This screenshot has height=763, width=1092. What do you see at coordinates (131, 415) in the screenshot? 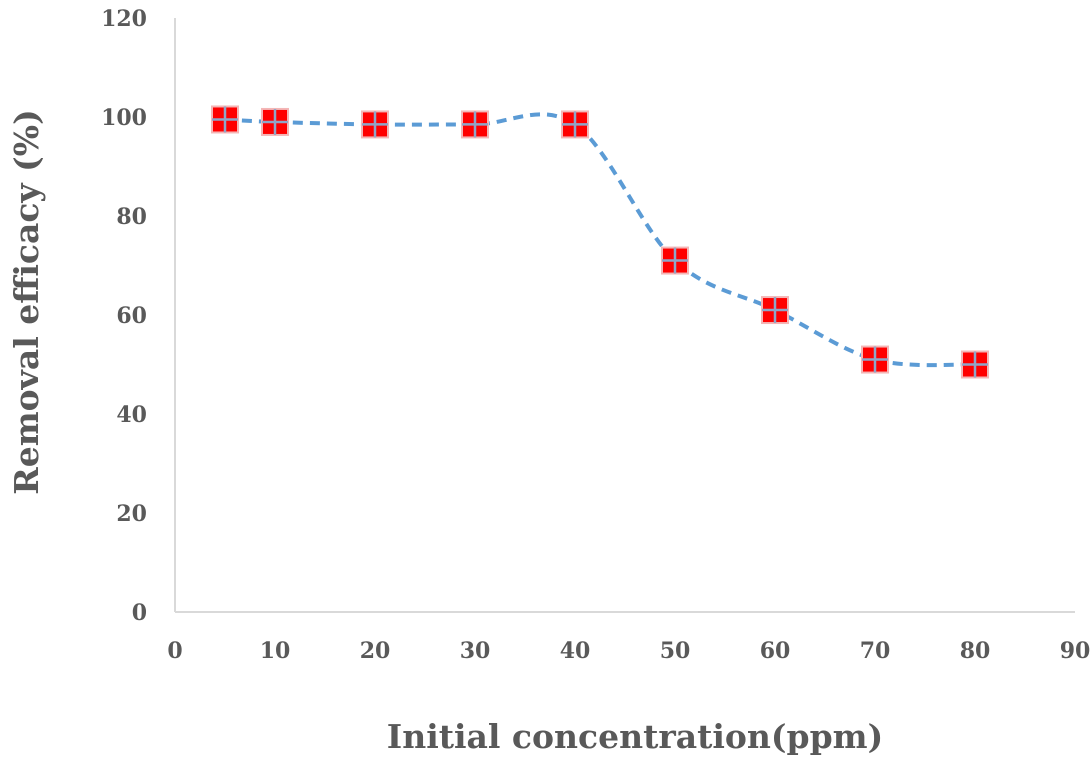
I see `y-tick-label: 40` at bounding box center [131, 415].